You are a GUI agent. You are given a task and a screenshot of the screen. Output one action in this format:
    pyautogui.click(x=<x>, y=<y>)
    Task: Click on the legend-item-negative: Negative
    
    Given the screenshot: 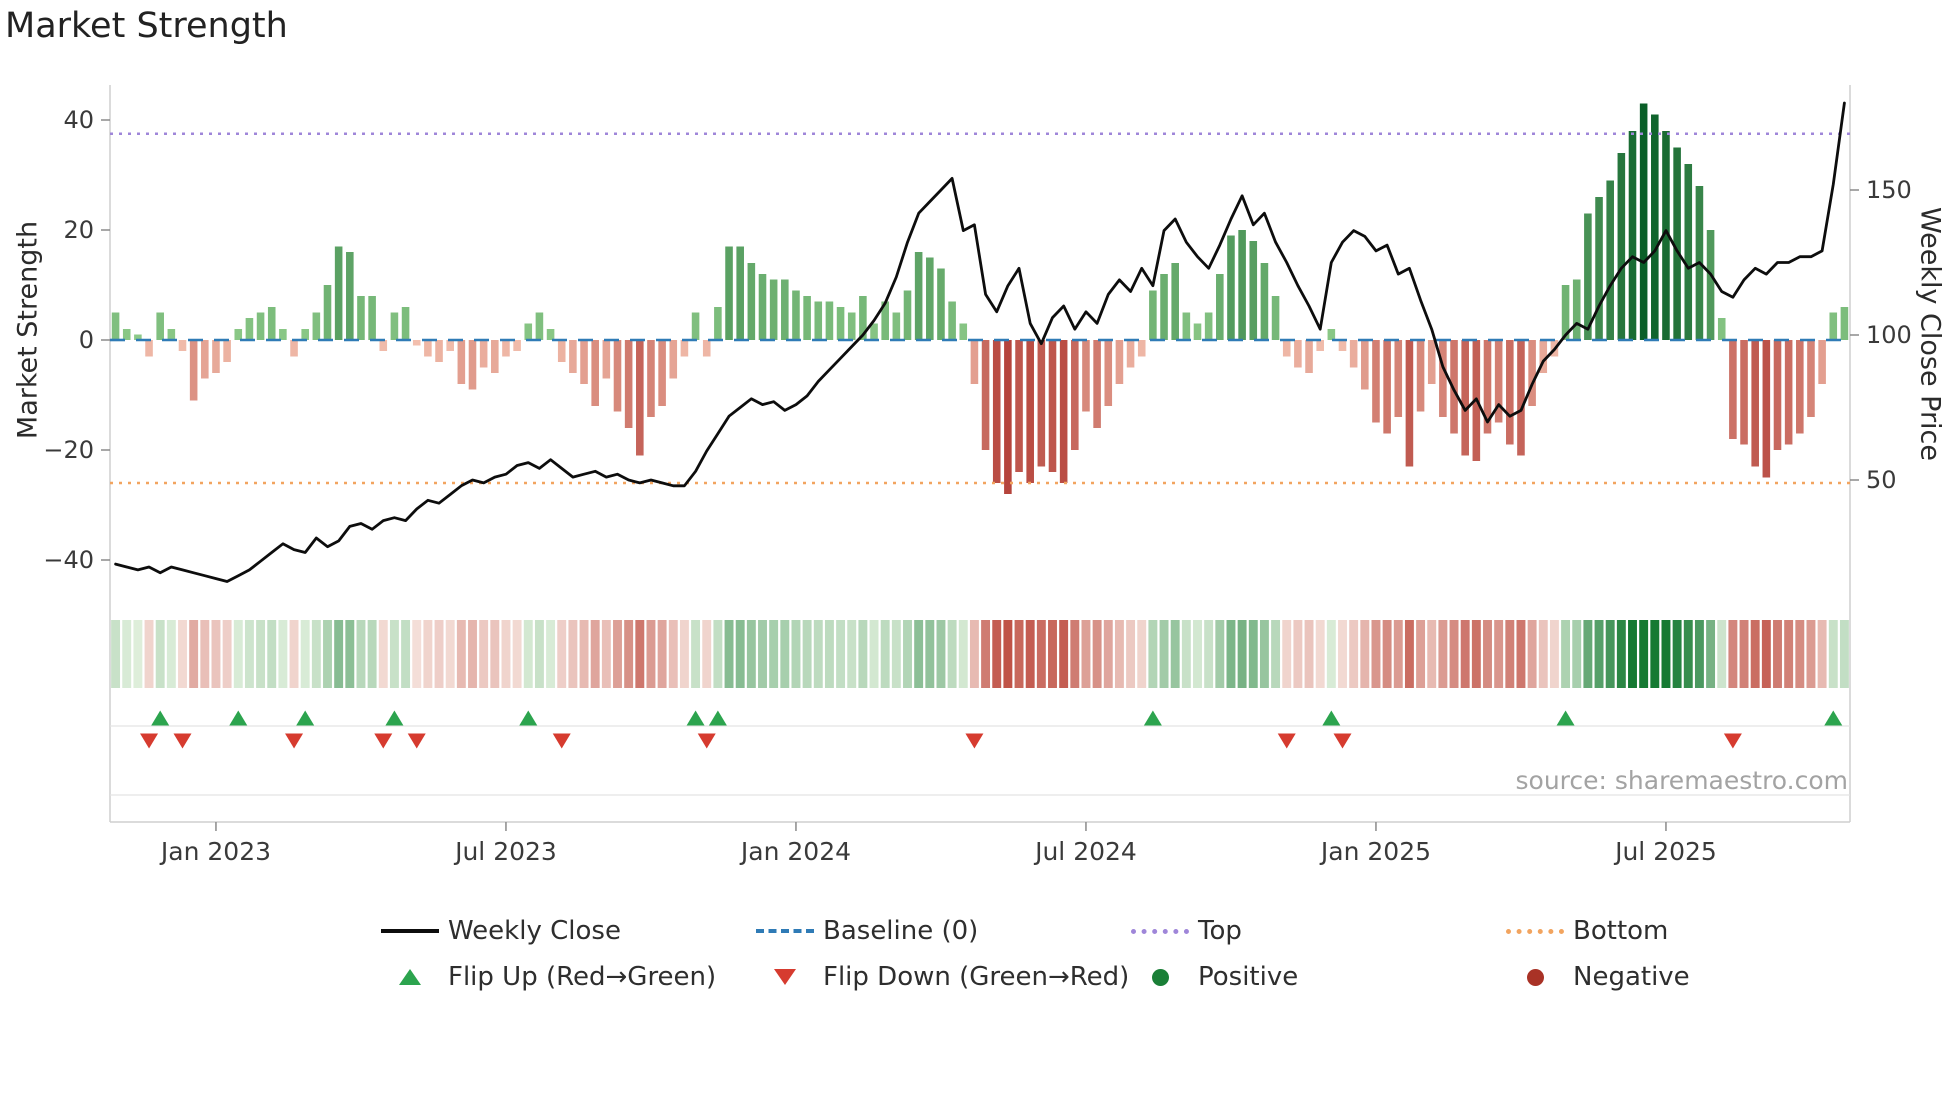 What is the action you would take?
    pyautogui.click(x=1684, y=977)
    